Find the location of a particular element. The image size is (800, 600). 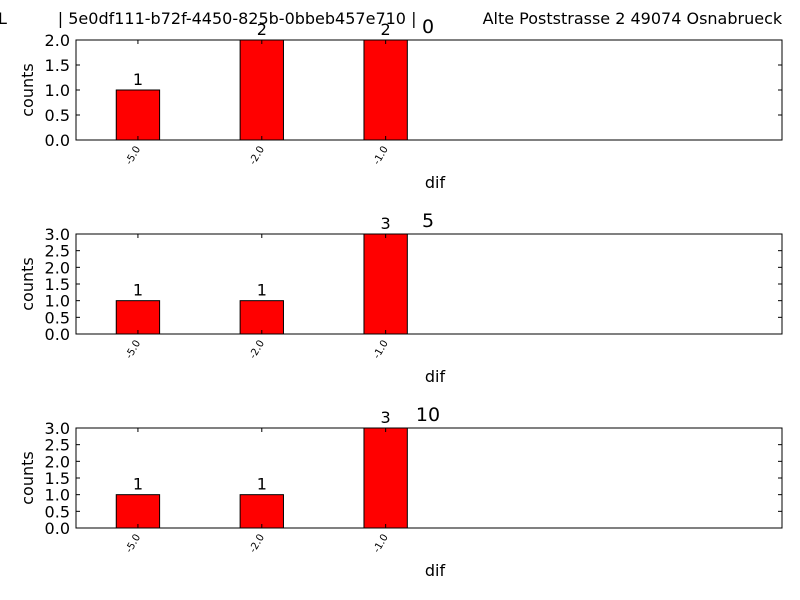

chart-title: 0 is located at coordinates (428, 27).